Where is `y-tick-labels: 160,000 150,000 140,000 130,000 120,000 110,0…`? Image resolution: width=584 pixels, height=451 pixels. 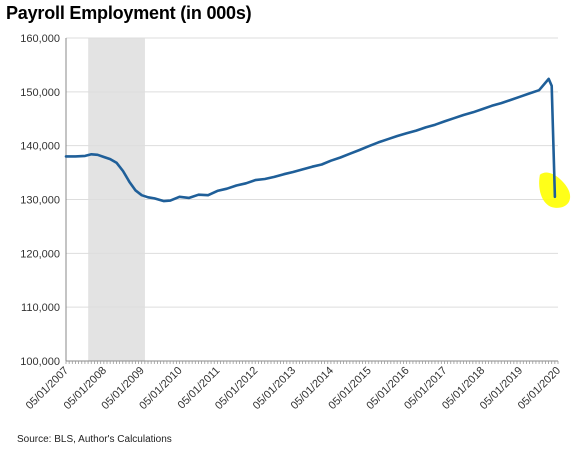
y-tick-labels: 160,000 150,000 140,000 130,000 120,000 110,0… is located at coordinates (40, 200).